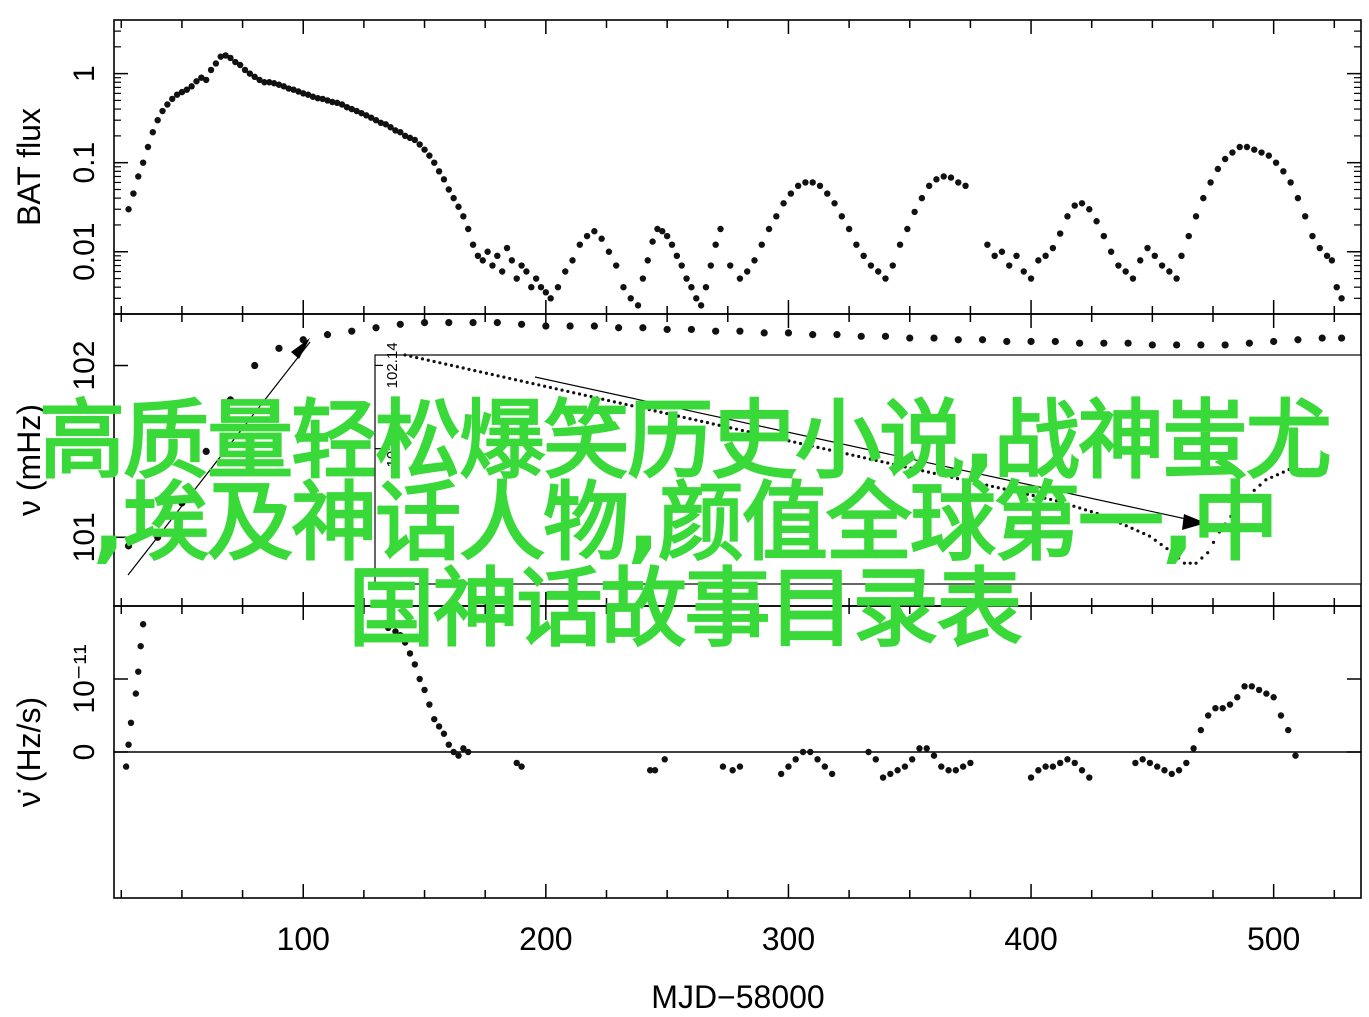 The height and width of the screenshot is (1017, 1369). What do you see at coordinates (84, 163) in the screenshot?
I see `y-tick-label: 0.1` at bounding box center [84, 163].